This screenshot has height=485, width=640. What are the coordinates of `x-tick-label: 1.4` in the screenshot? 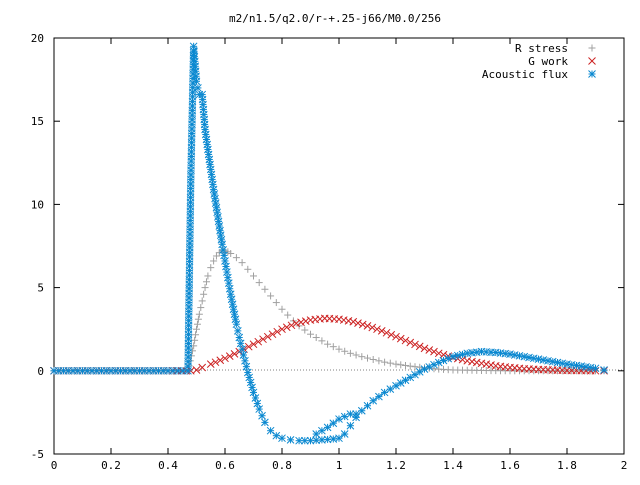 It's located at (453, 465).